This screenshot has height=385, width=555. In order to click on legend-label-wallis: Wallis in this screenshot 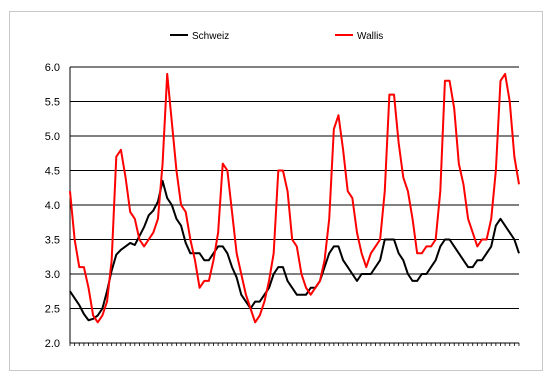, I will do `click(370, 36)`.